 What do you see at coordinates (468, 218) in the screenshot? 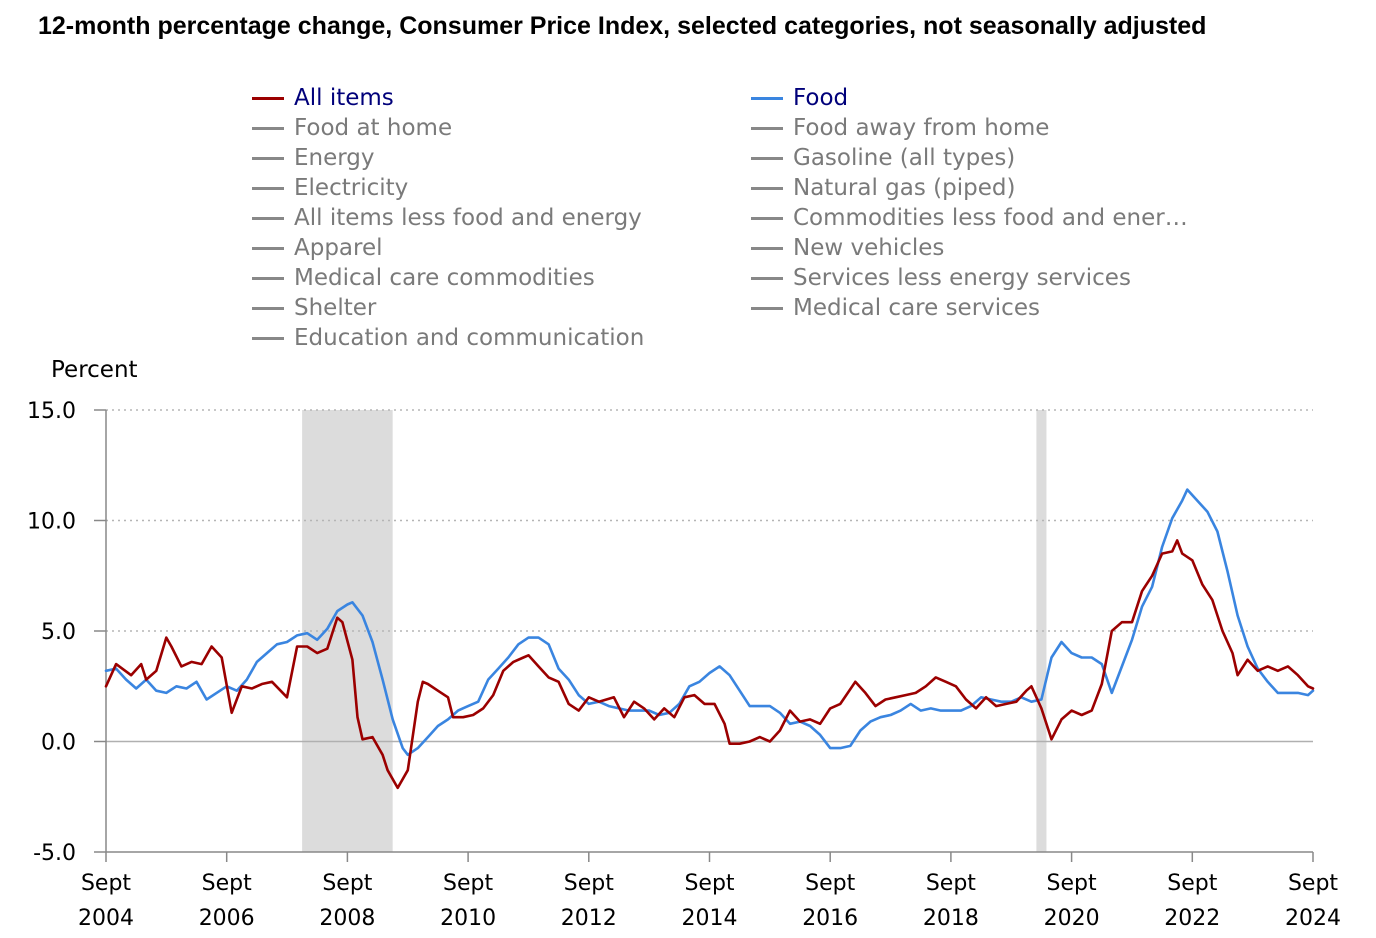
I see `legend-label: All items less food and energy` at bounding box center [468, 218].